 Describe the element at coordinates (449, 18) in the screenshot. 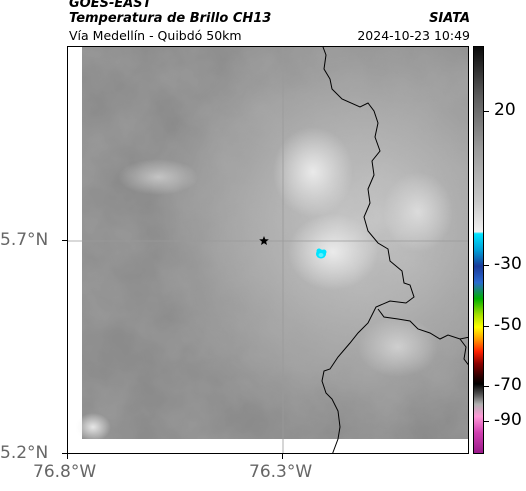

I see `agency-label: SIATA` at that location.